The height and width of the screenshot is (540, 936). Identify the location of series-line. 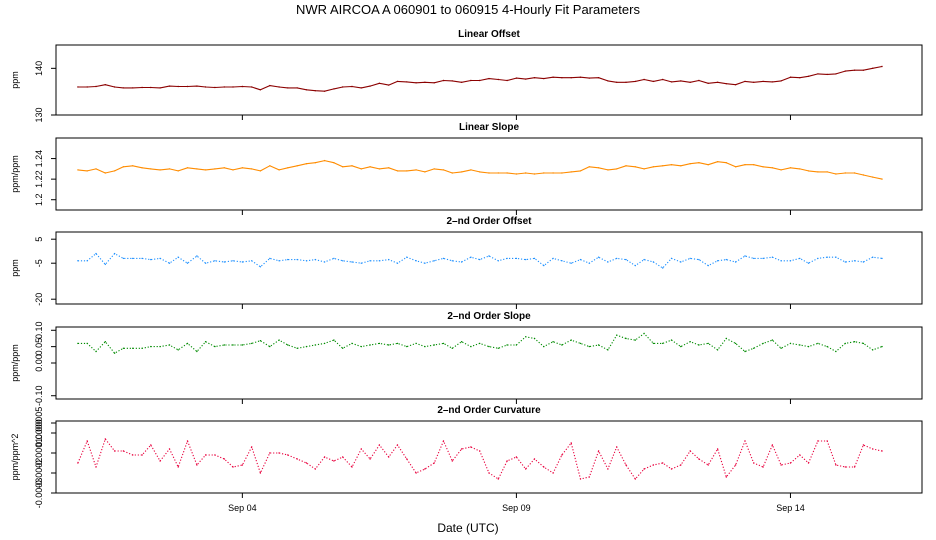
(480, 170).